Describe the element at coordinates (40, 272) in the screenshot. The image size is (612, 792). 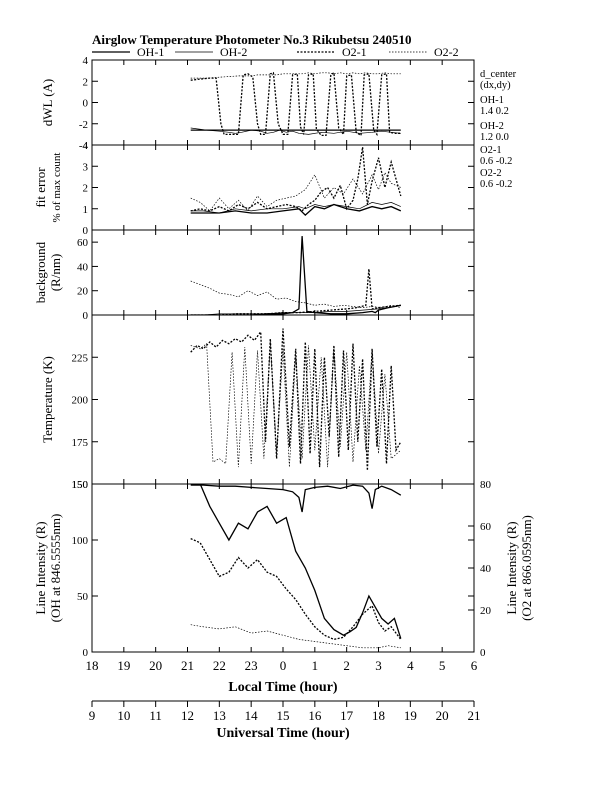
I see `y-axis-label: background` at that location.